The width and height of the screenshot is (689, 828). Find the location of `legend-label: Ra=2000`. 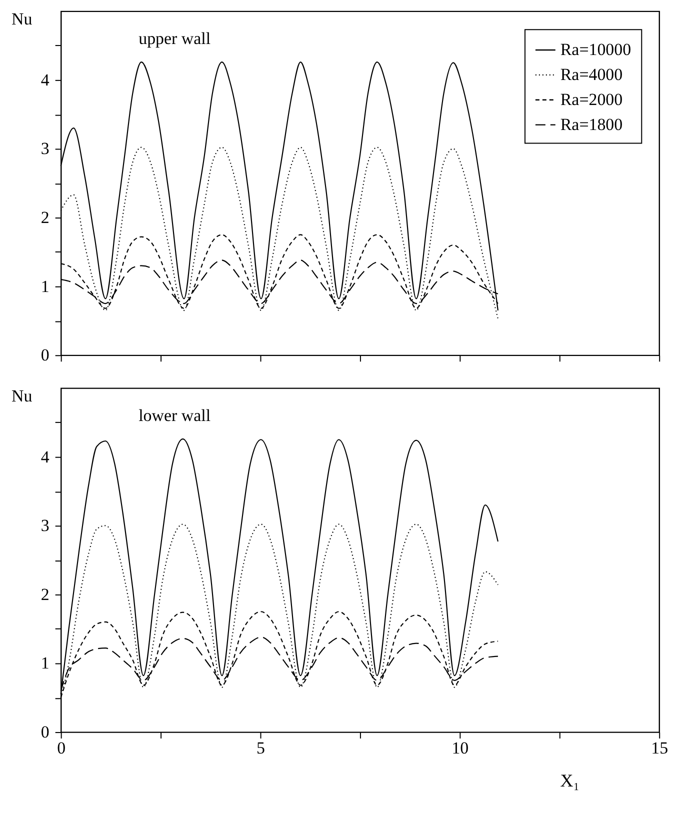

legend-label: Ra=2000 is located at coordinates (591, 99).